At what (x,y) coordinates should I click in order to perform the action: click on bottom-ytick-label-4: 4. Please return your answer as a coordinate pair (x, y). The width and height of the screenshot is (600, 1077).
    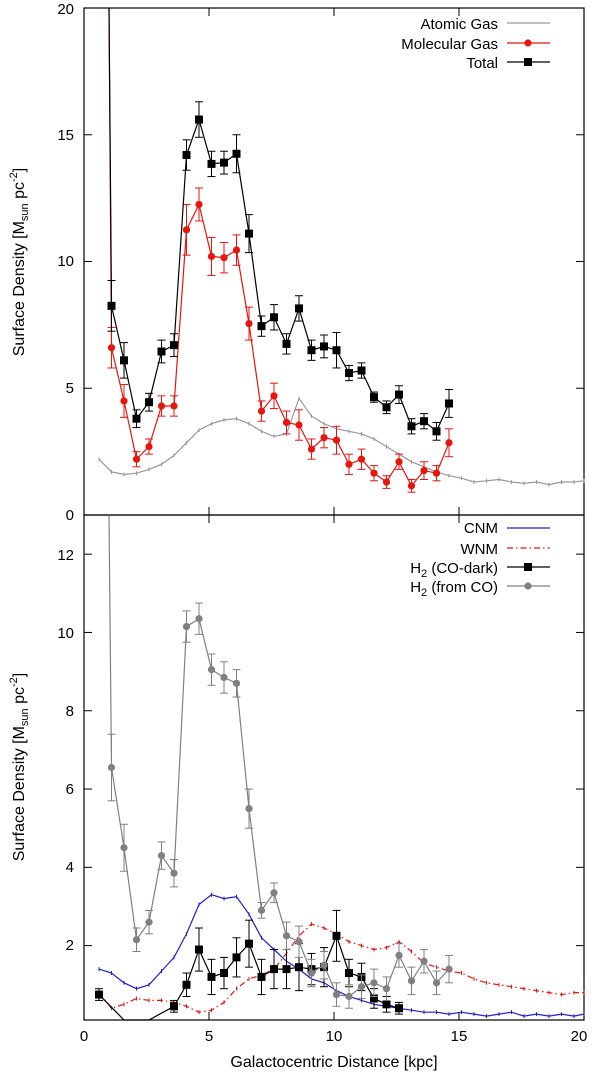
    Looking at the image, I should click on (70, 867).